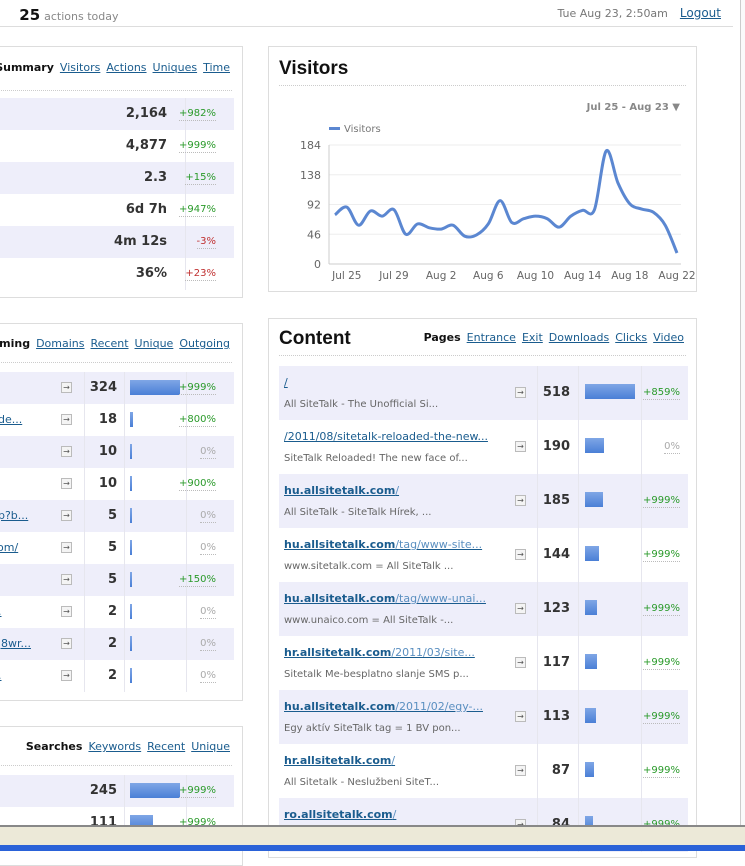 Image resolution: width=745 pixels, height=866 pixels. I want to click on page-link: hr.allsitetalk.com/, so click(339, 760).